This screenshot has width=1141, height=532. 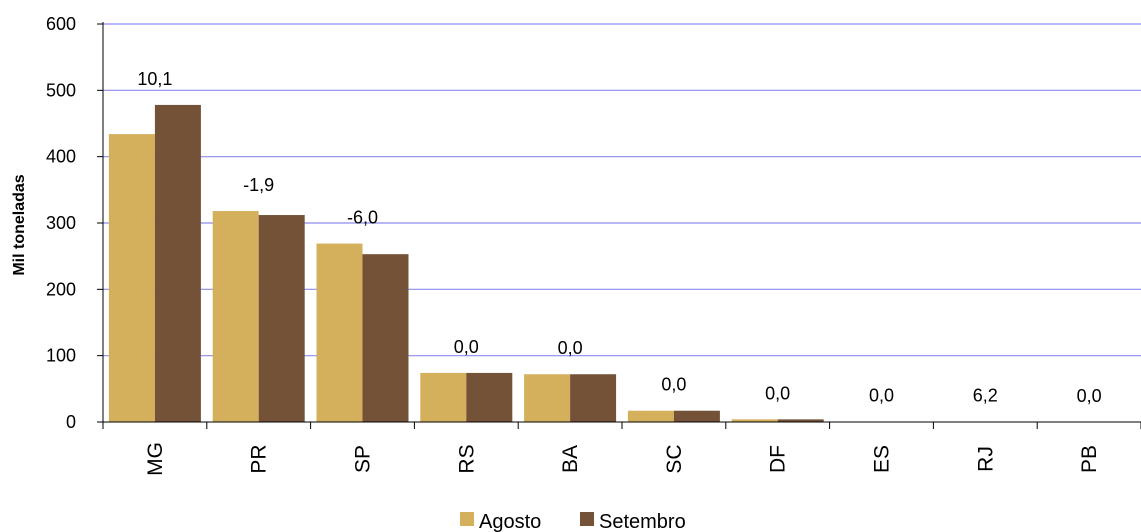 What do you see at coordinates (573, 521) in the screenshot?
I see `legend: Agosto Setembro` at bounding box center [573, 521].